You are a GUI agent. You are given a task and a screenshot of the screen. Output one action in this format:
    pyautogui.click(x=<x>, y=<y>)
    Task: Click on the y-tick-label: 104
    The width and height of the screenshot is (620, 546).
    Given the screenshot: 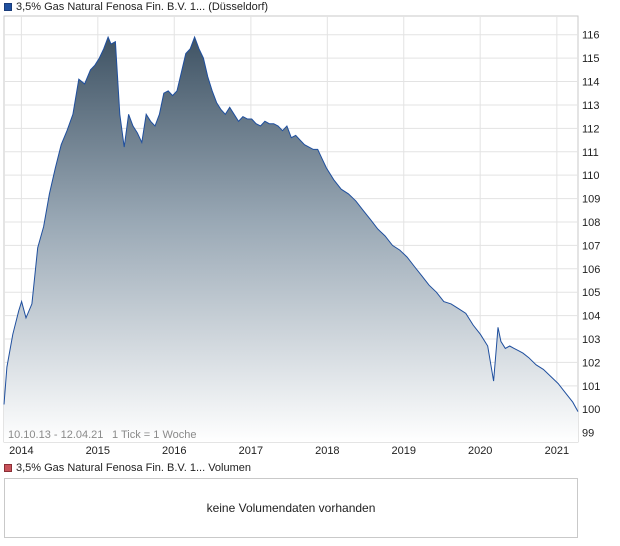 What is the action you would take?
    pyautogui.click(x=591, y=317)
    